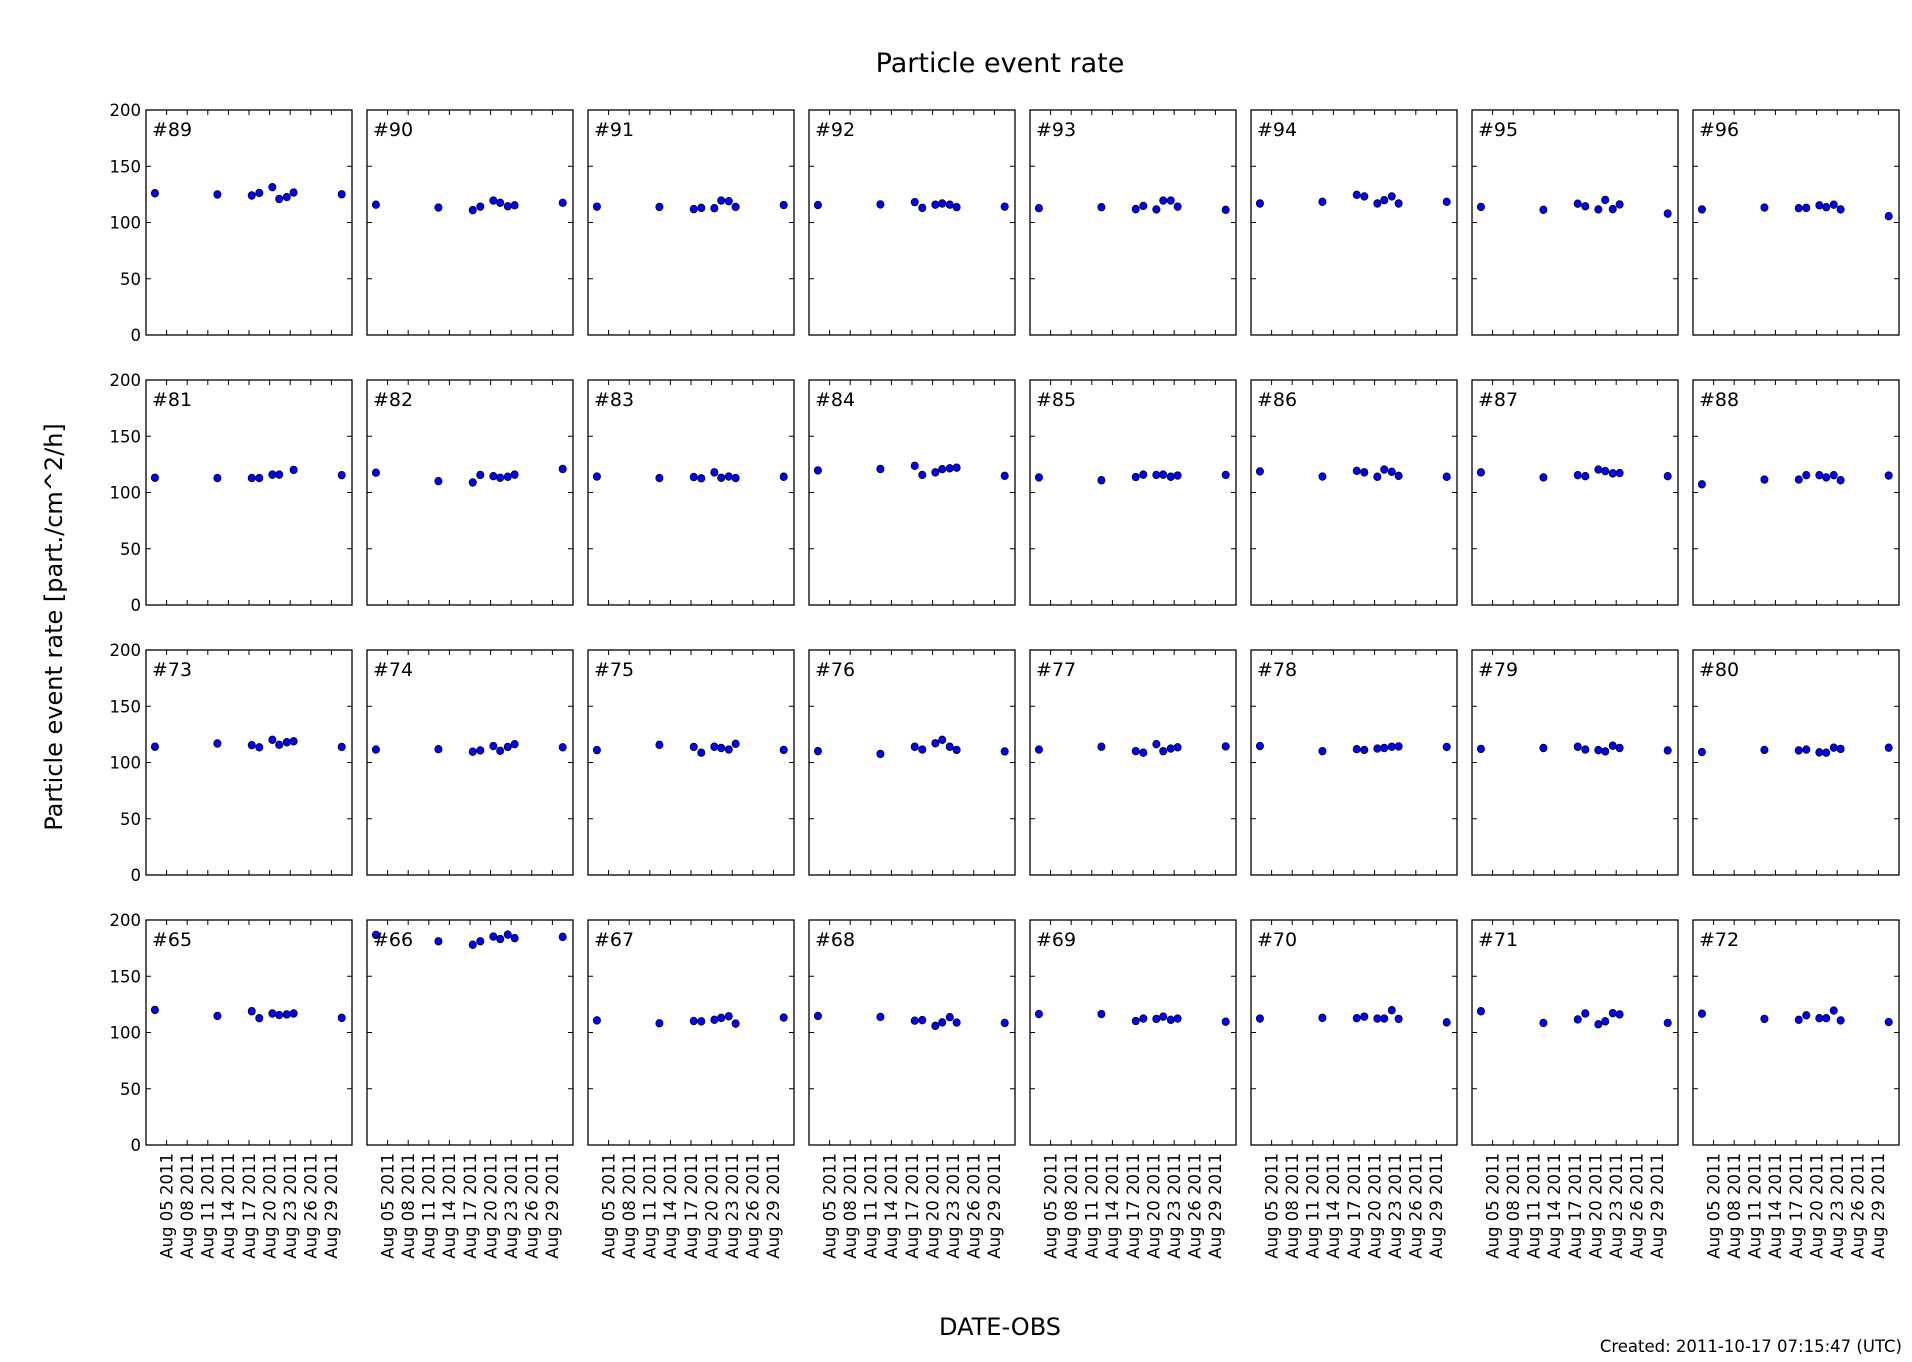 This screenshot has width=1912, height=1362. What do you see at coordinates (1575, 222) in the screenshot?
I see `subplot-95: #95` at bounding box center [1575, 222].